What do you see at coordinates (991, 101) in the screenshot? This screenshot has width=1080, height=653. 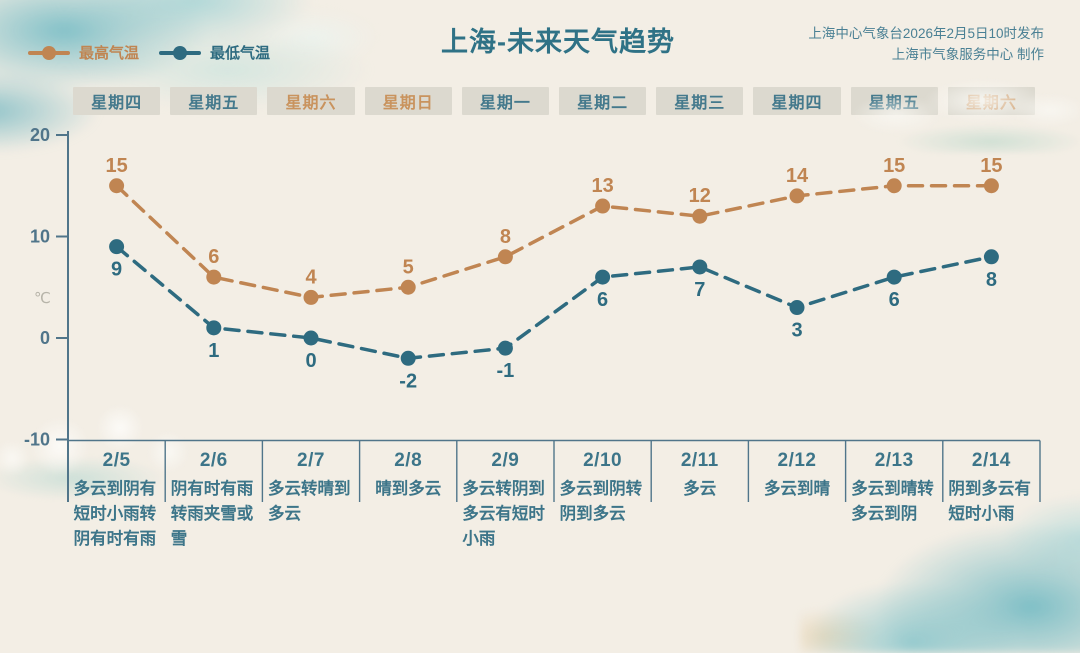 I see `weekday-header-9: 星期六` at bounding box center [991, 101].